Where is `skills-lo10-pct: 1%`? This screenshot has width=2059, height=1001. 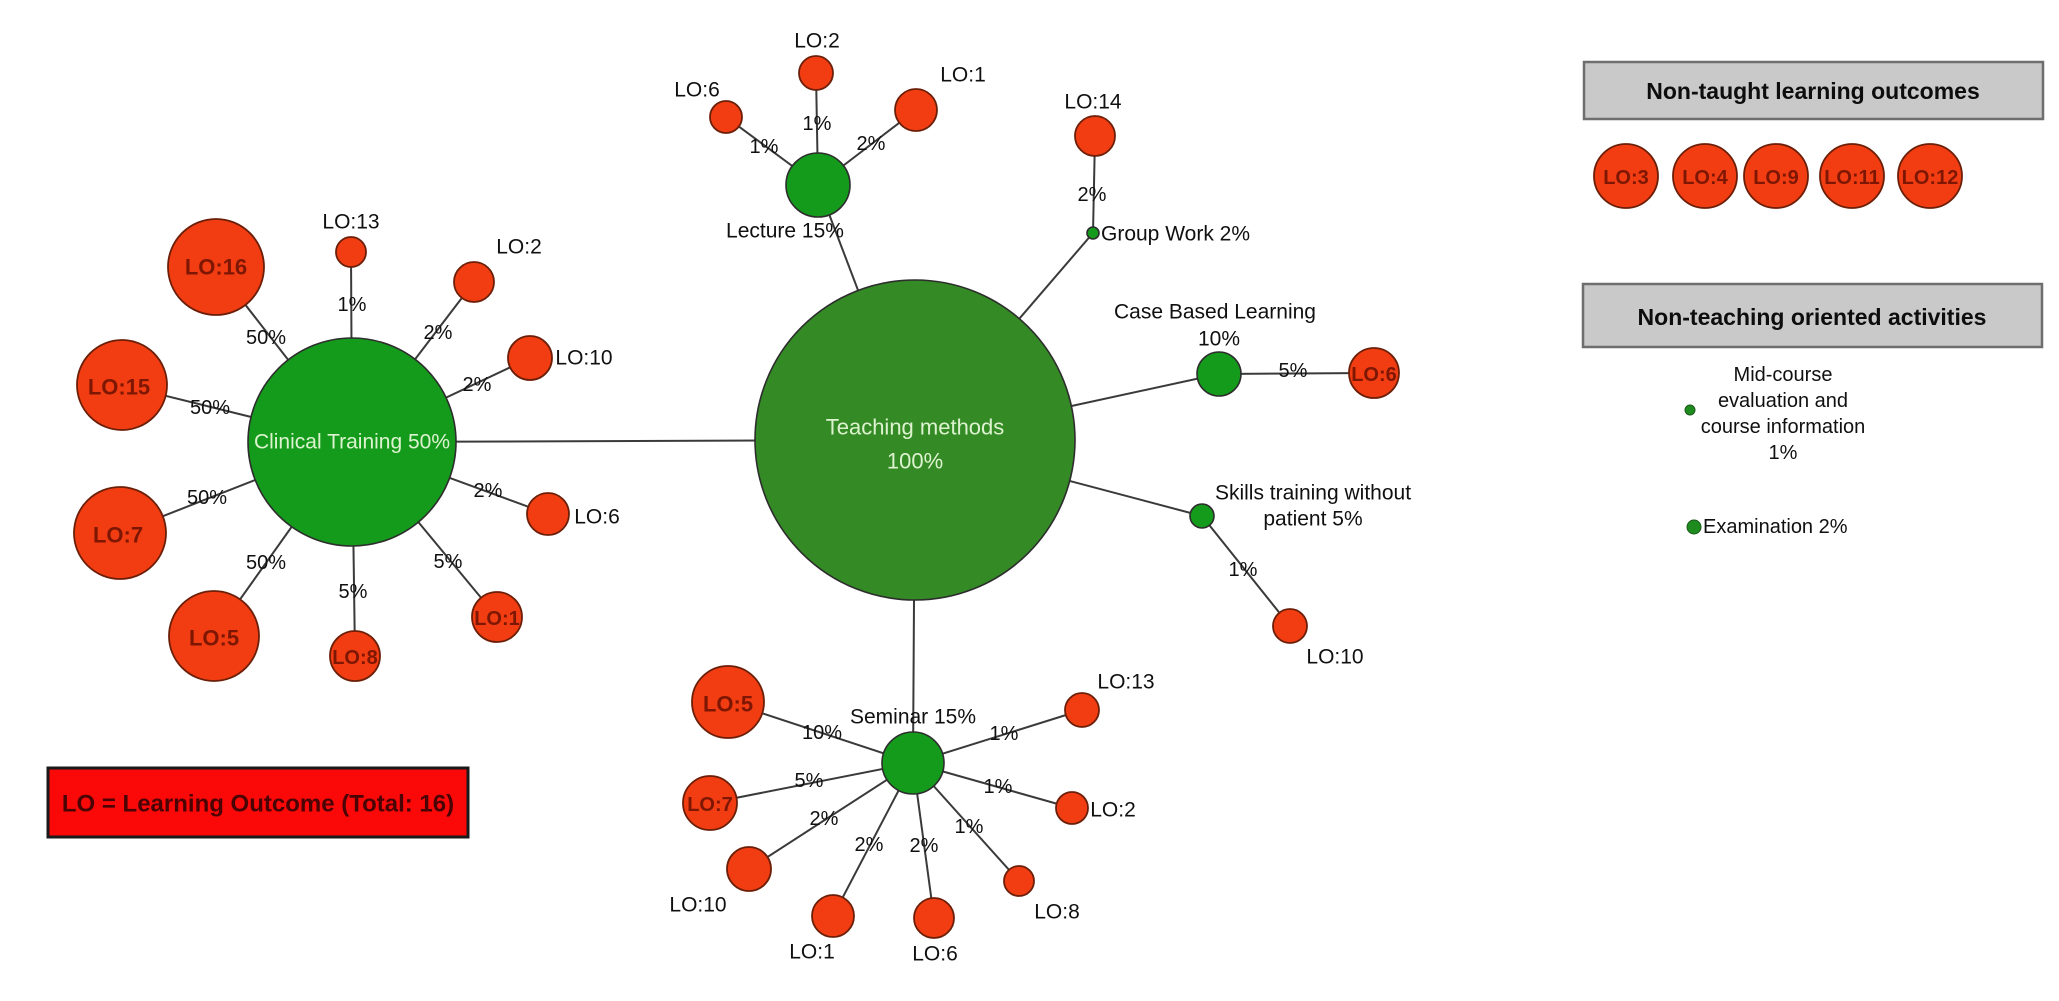 skills-lo10-pct: 1% is located at coordinates (1243, 570).